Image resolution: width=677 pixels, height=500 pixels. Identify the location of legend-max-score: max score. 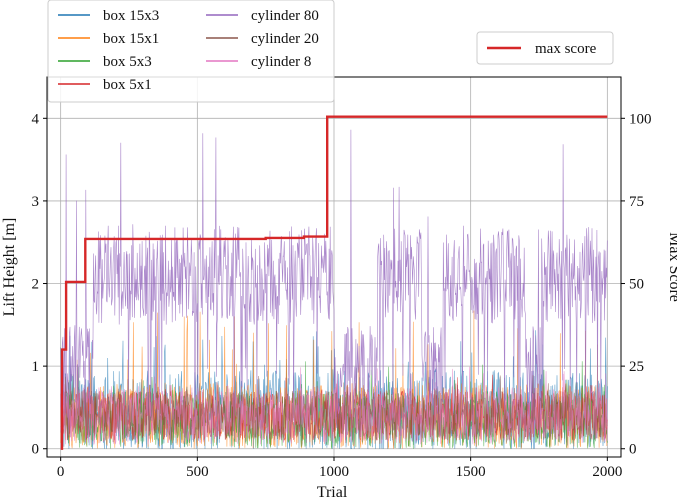
(545, 48).